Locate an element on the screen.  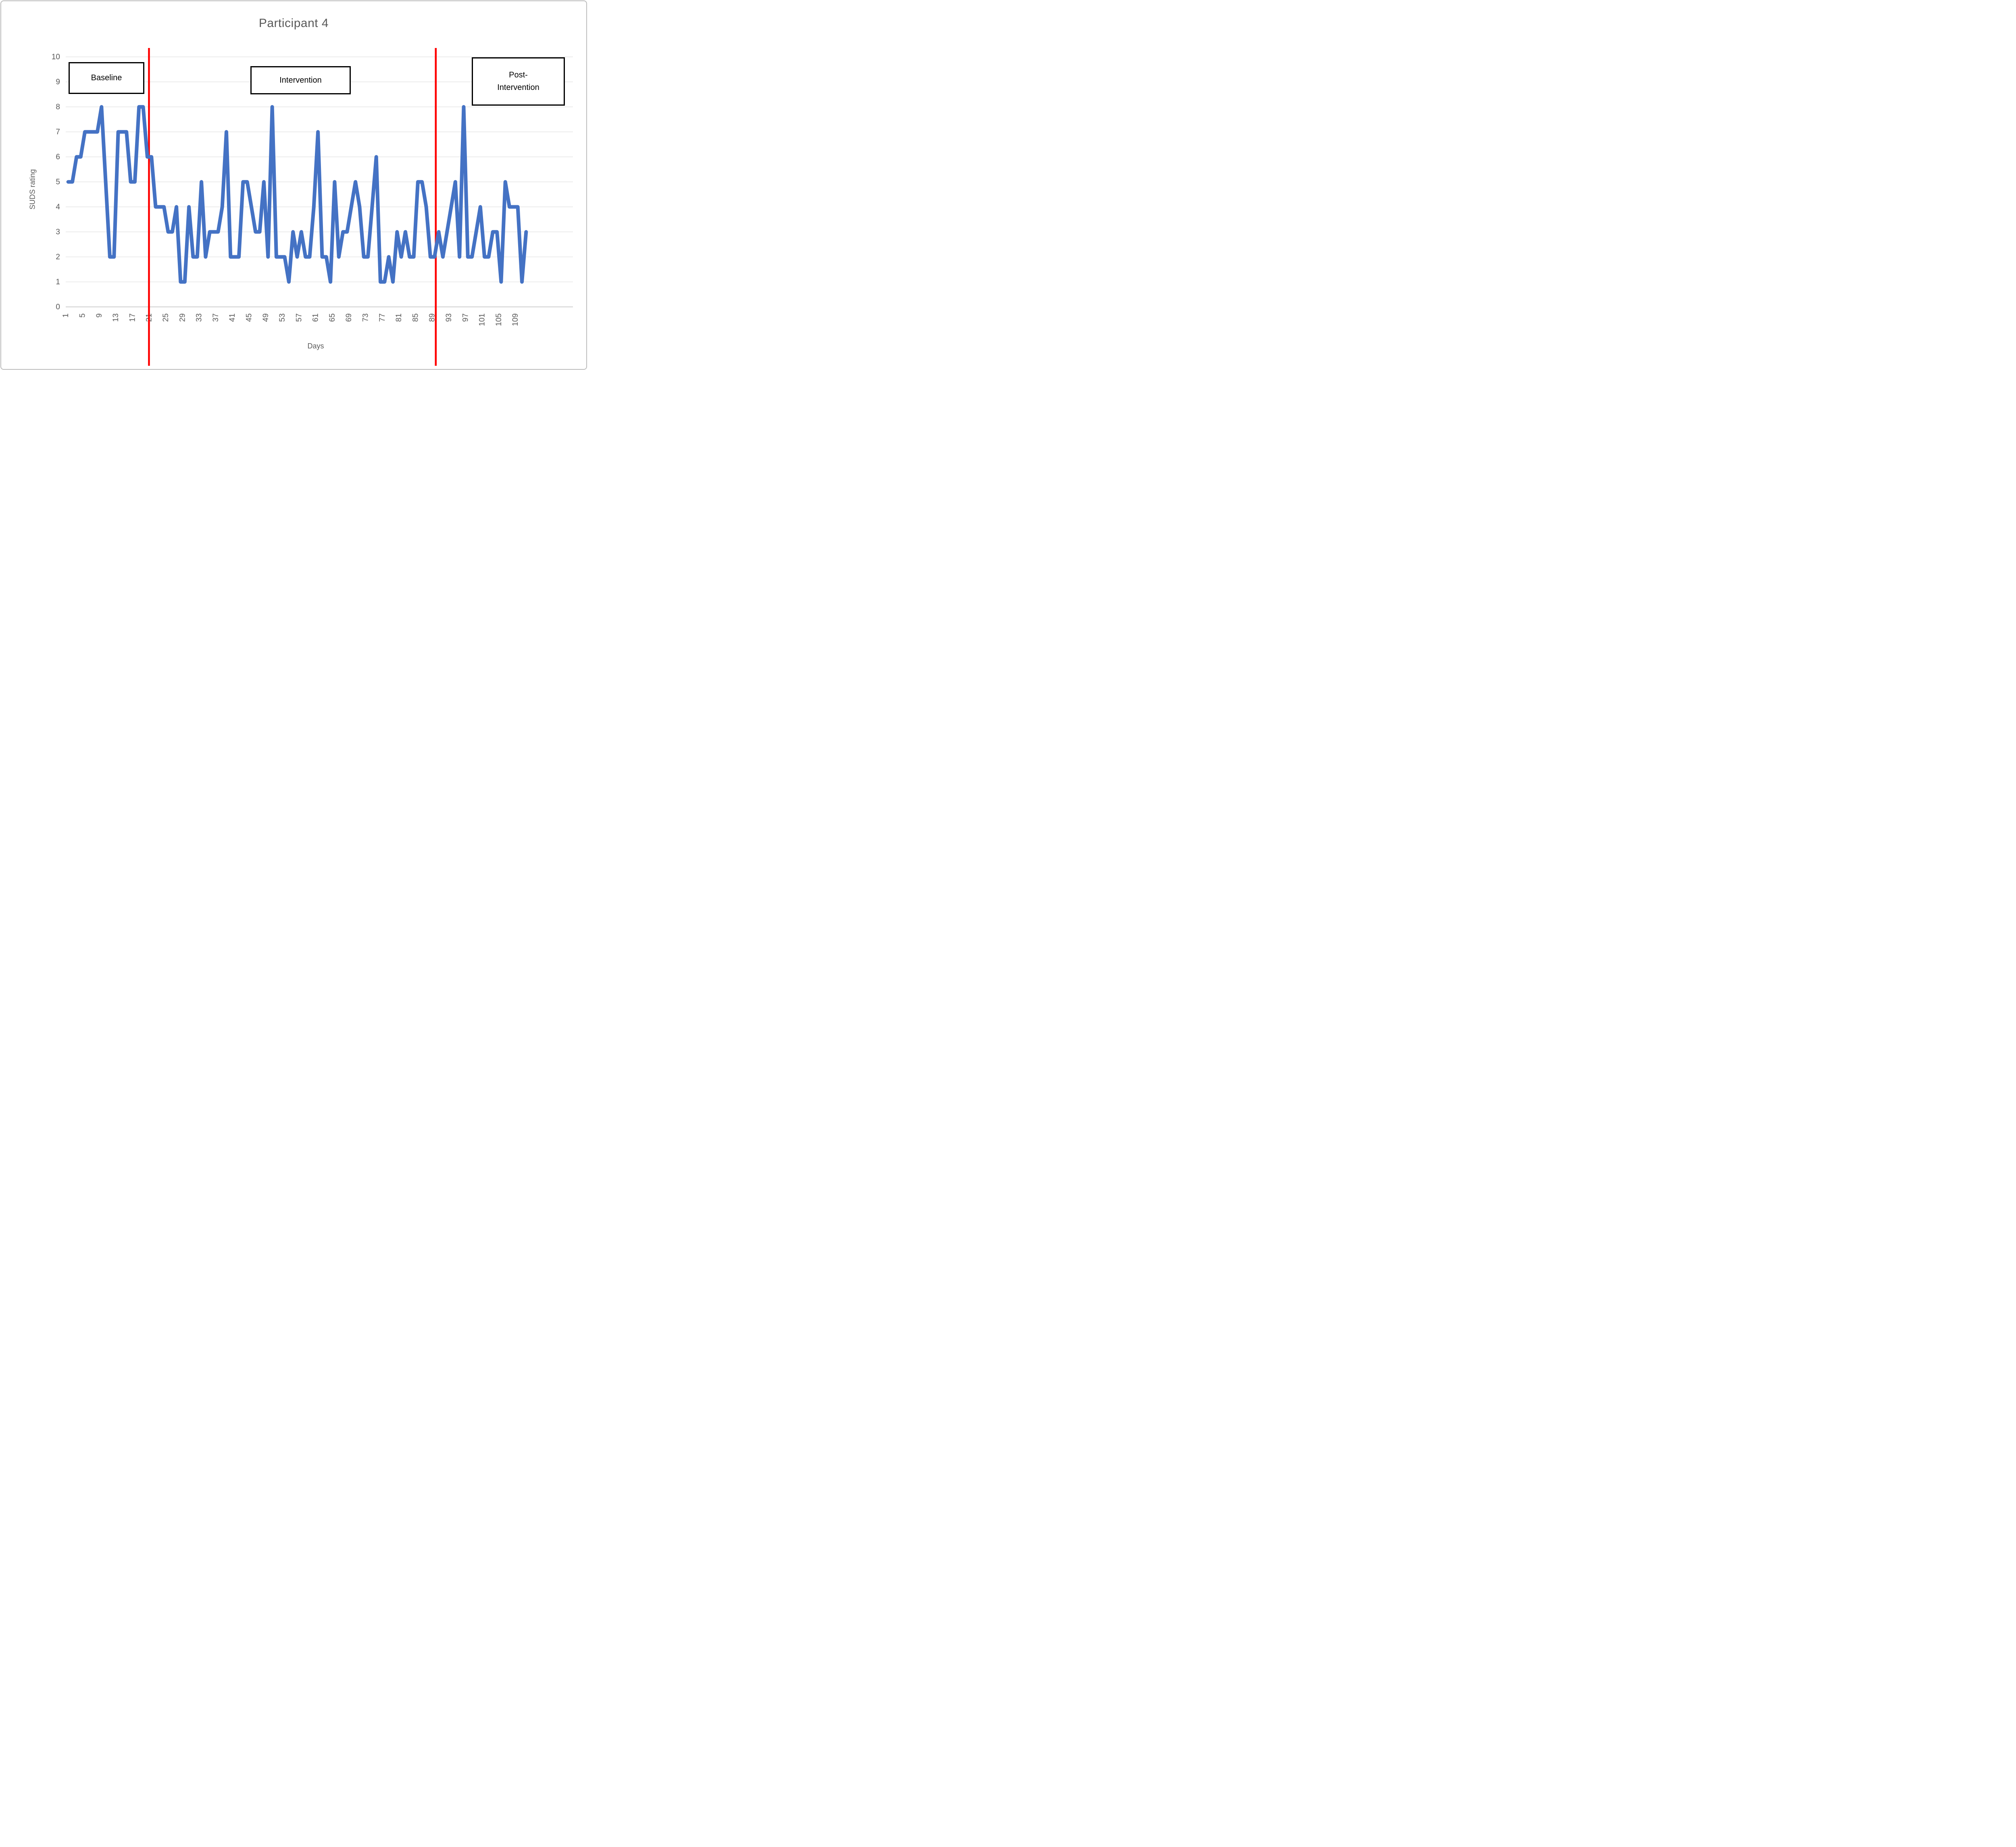
post-phase-label-line2: Intervention is located at coordinates (518, 87).